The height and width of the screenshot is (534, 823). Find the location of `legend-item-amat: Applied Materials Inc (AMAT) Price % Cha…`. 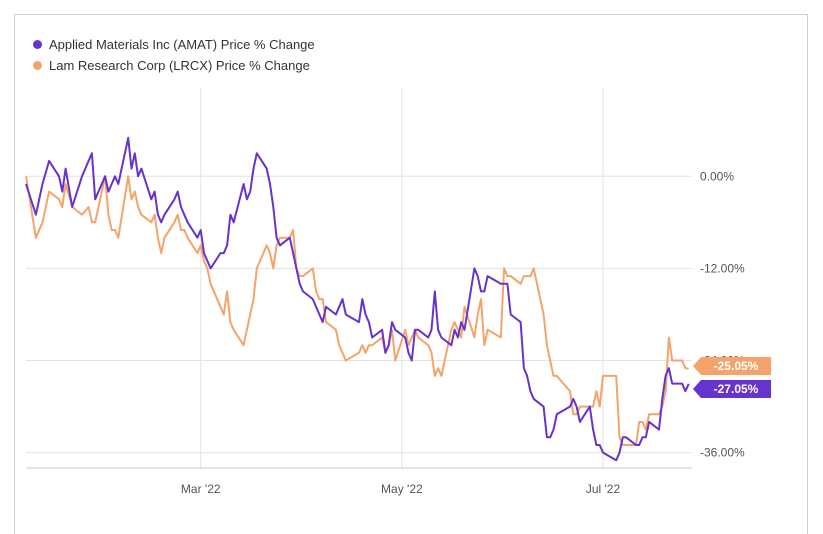

legend-item-amat: Applied Materials Inc (AMAT) Price % Cha… is located at coordinates (174, 44).